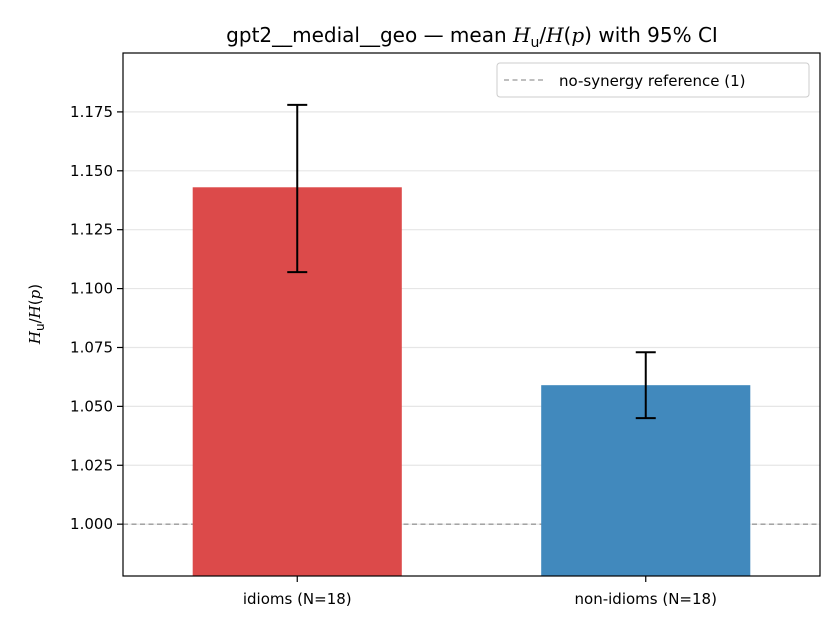  Describe the element at coordinates (91, 524) in the screenshot. I see `y-tick-label: 1.000` at that location.